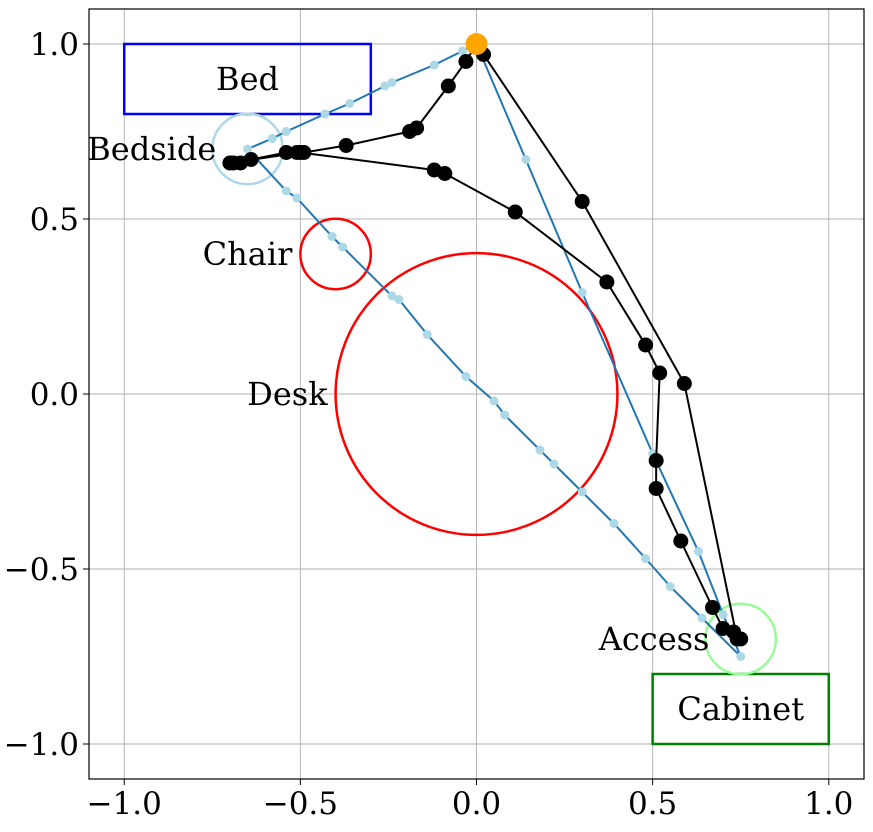 This screenshot has width=873, height=832. Describe the element at coordinates (476, 804) in the screenshot. I see `x-tick-label: 0.0` at that location.